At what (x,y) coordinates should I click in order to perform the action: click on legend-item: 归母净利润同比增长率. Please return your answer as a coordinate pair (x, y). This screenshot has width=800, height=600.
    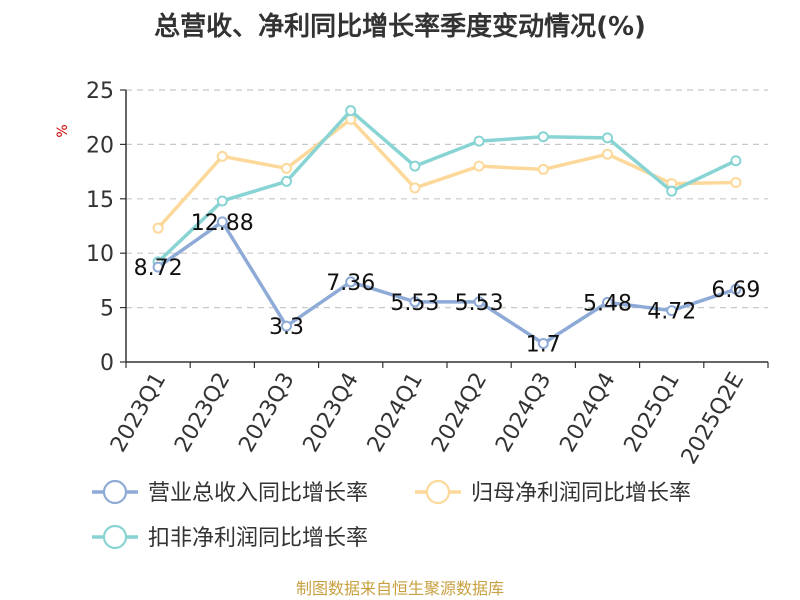
    Looking at the image, I should click on (553, 492).